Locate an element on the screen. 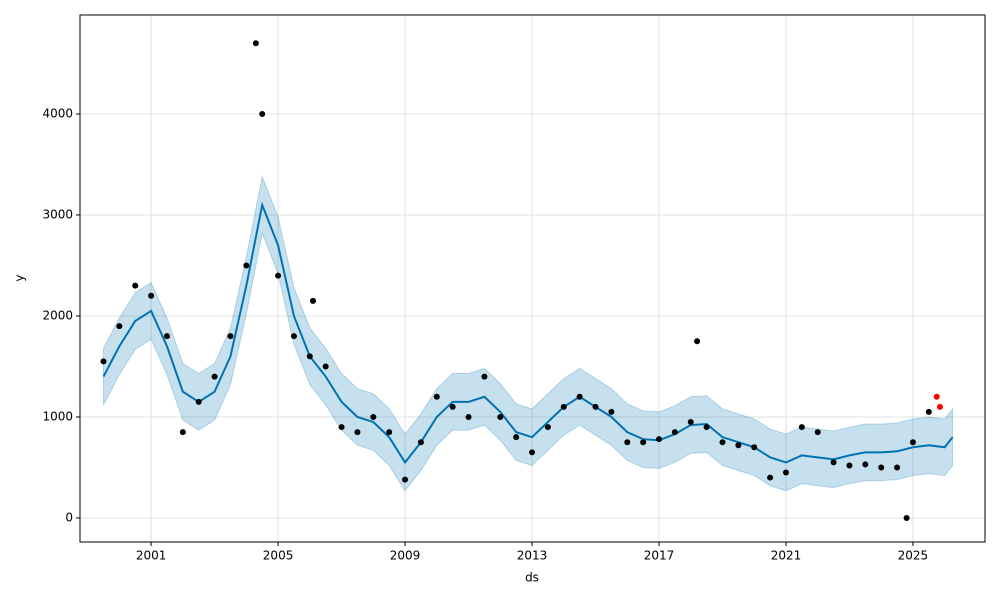  x-tick-label: 2013 is located at coordinates (532, 556).